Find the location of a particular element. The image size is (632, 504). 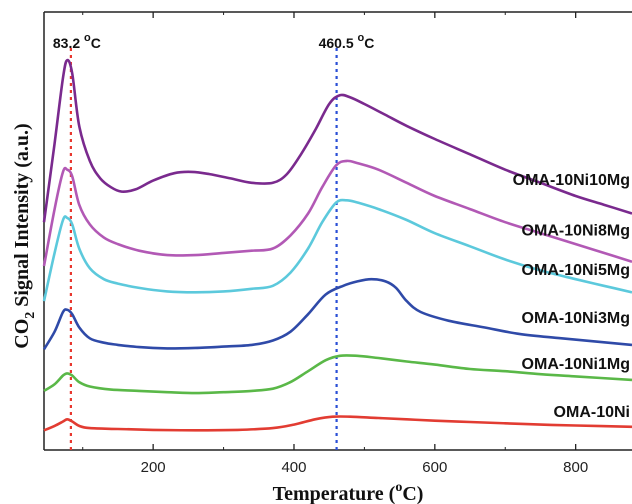

x-tick-label: 400 is located at coordinates (293, 467).